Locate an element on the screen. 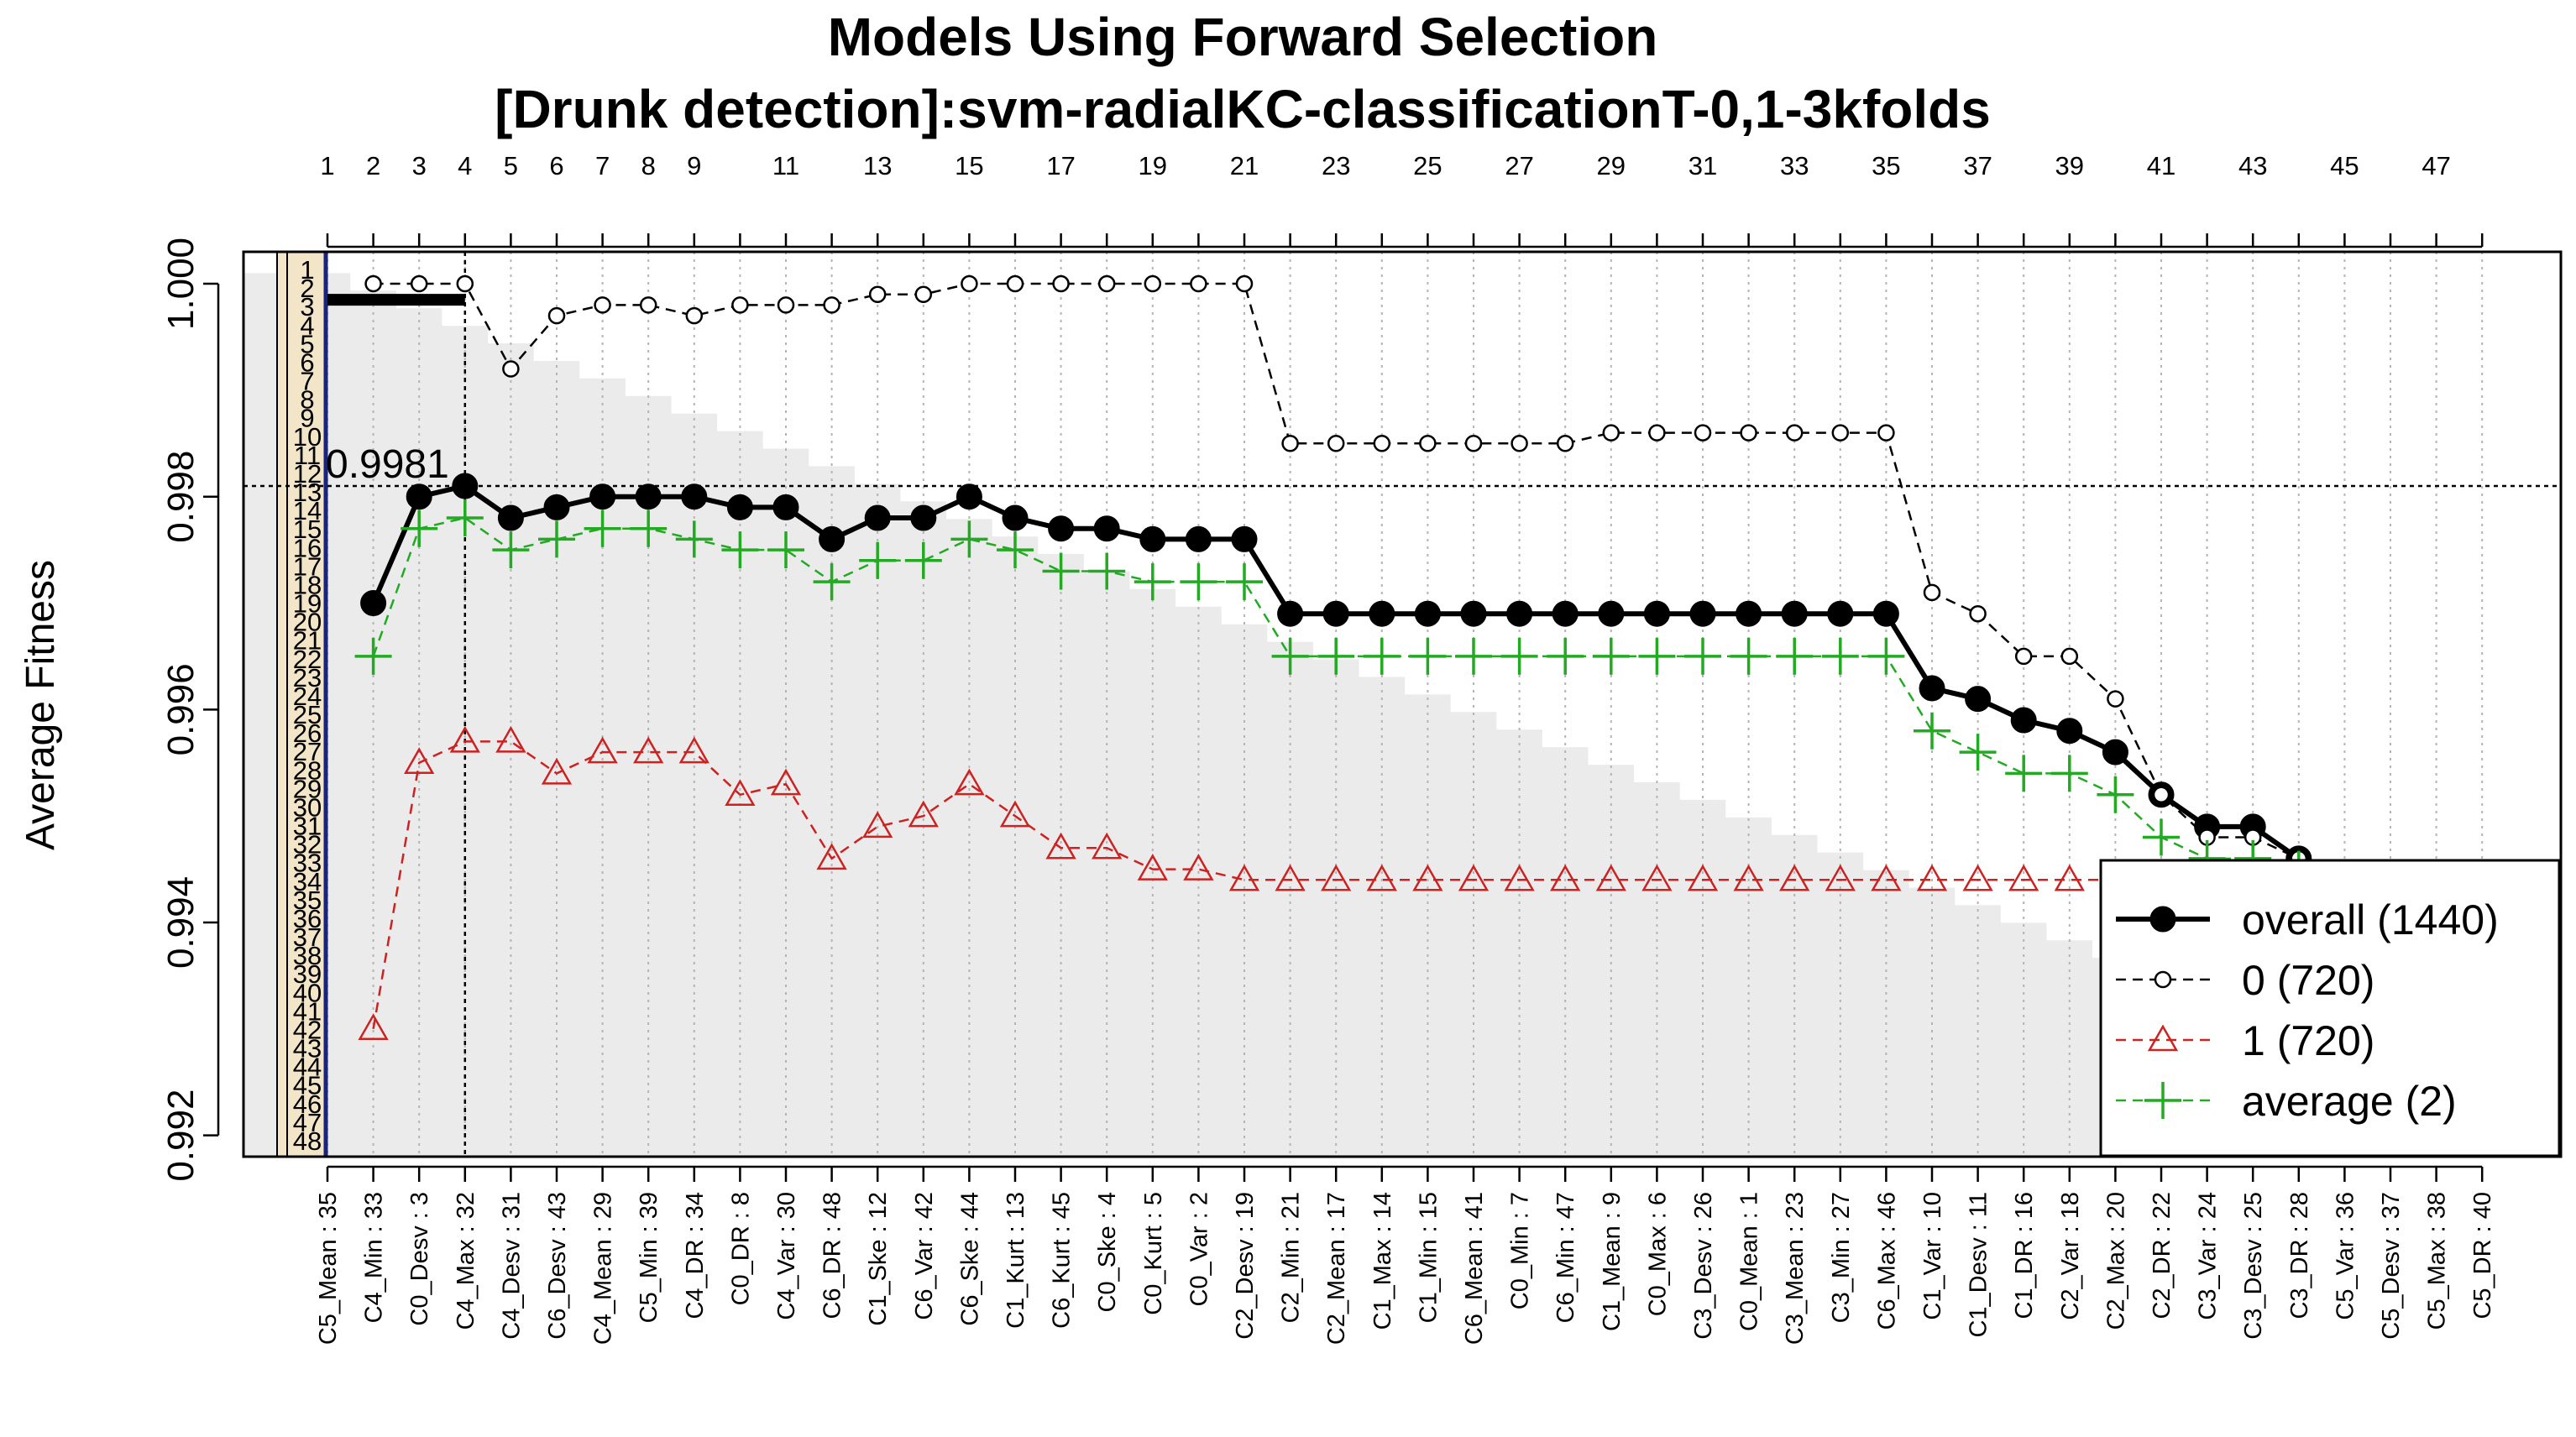  strip-label: 23 is located at coordinates (308, 677).